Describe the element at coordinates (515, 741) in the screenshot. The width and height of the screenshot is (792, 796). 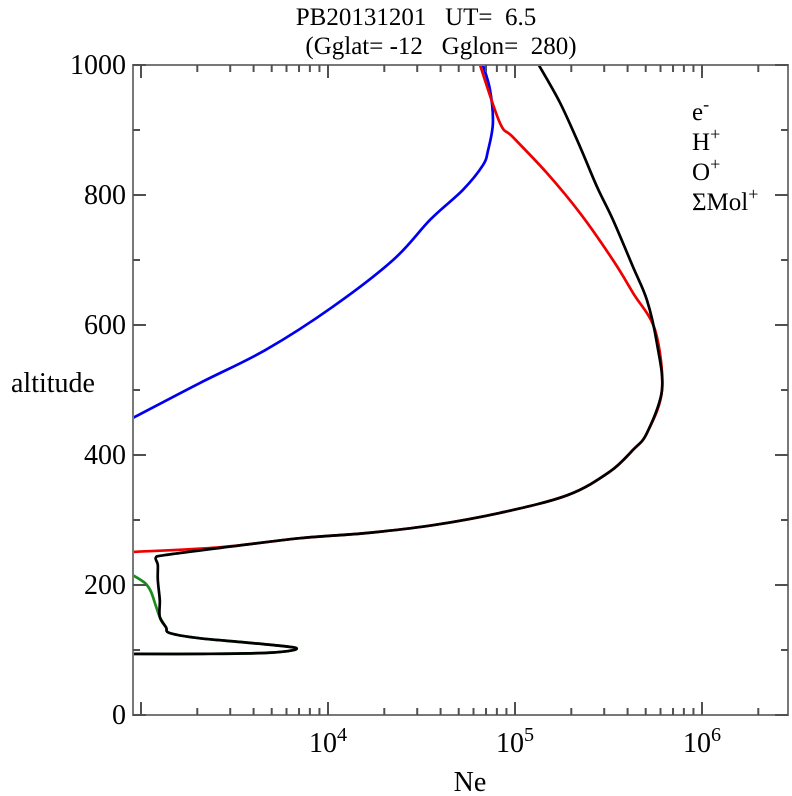
I see `x-tick-label: 10⁵` at that location.